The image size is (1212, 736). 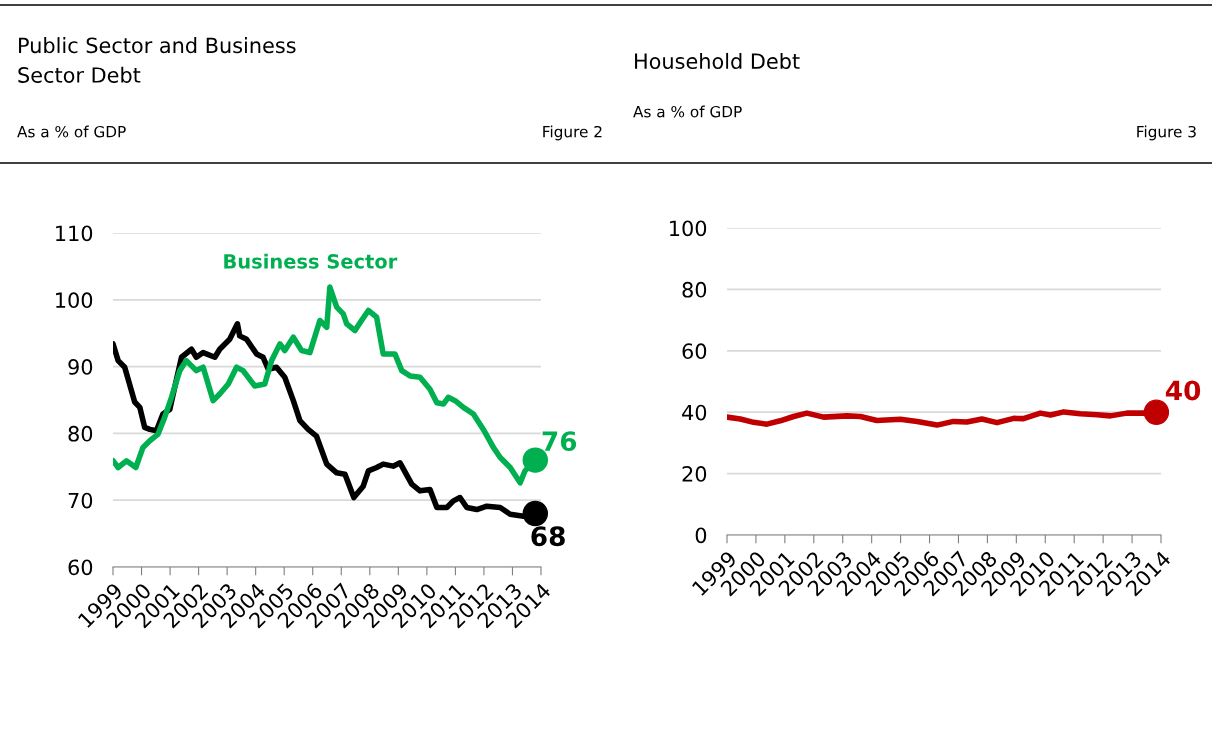 I want to click on caption: Figure 2, so click(x=572, y=133).